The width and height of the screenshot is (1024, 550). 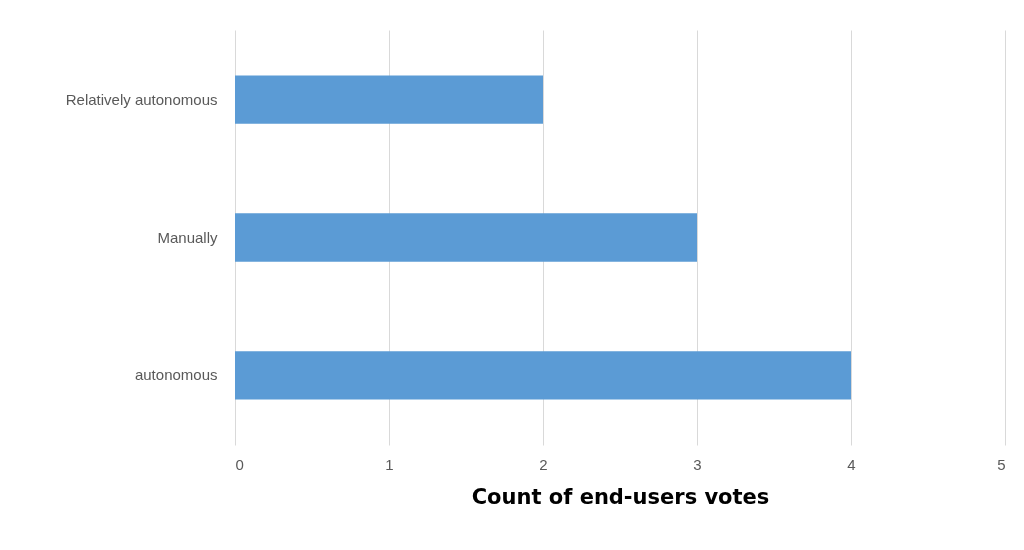 I want to click on x-tick-label: 0, so click(x=239, y=464).